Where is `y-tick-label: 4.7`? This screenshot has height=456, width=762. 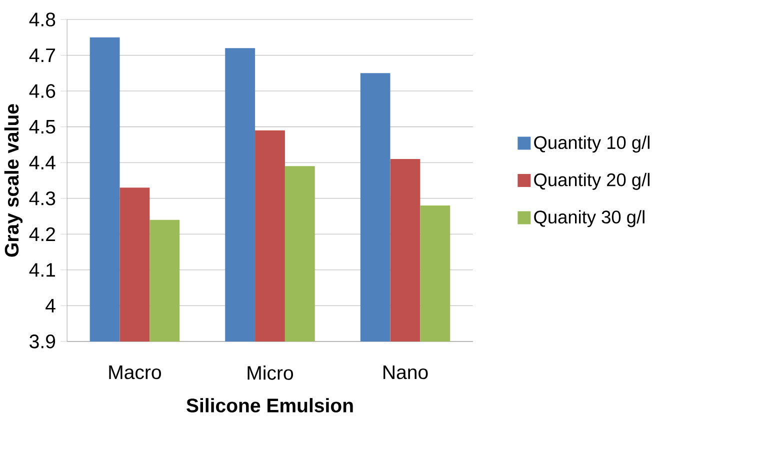
y-tick-label: 4.7 is located at coordinates (42, 55).